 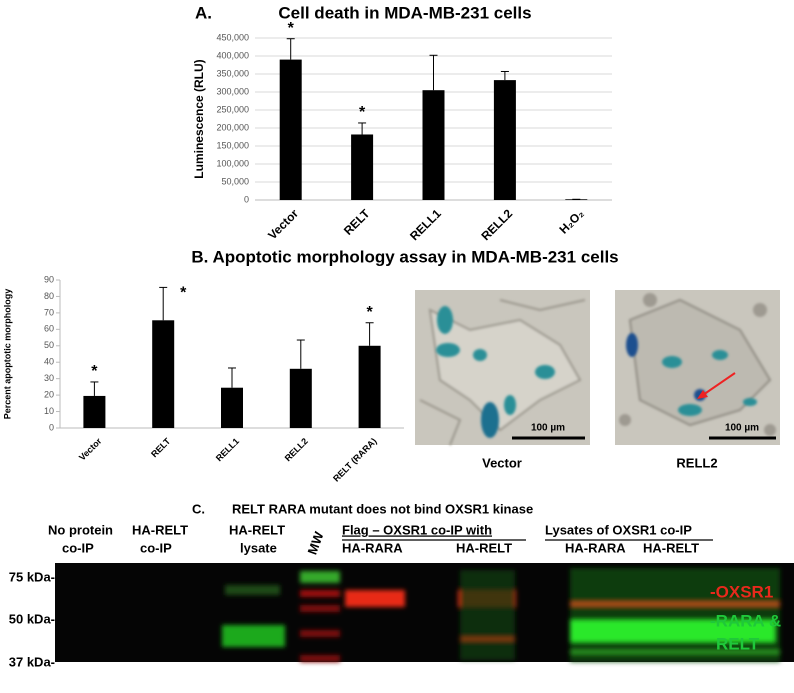 What do you see at coordinates (32, 661) in the screenshot?
I see `mw-marker: 37 kDa-` at bounding box center [32, 661].